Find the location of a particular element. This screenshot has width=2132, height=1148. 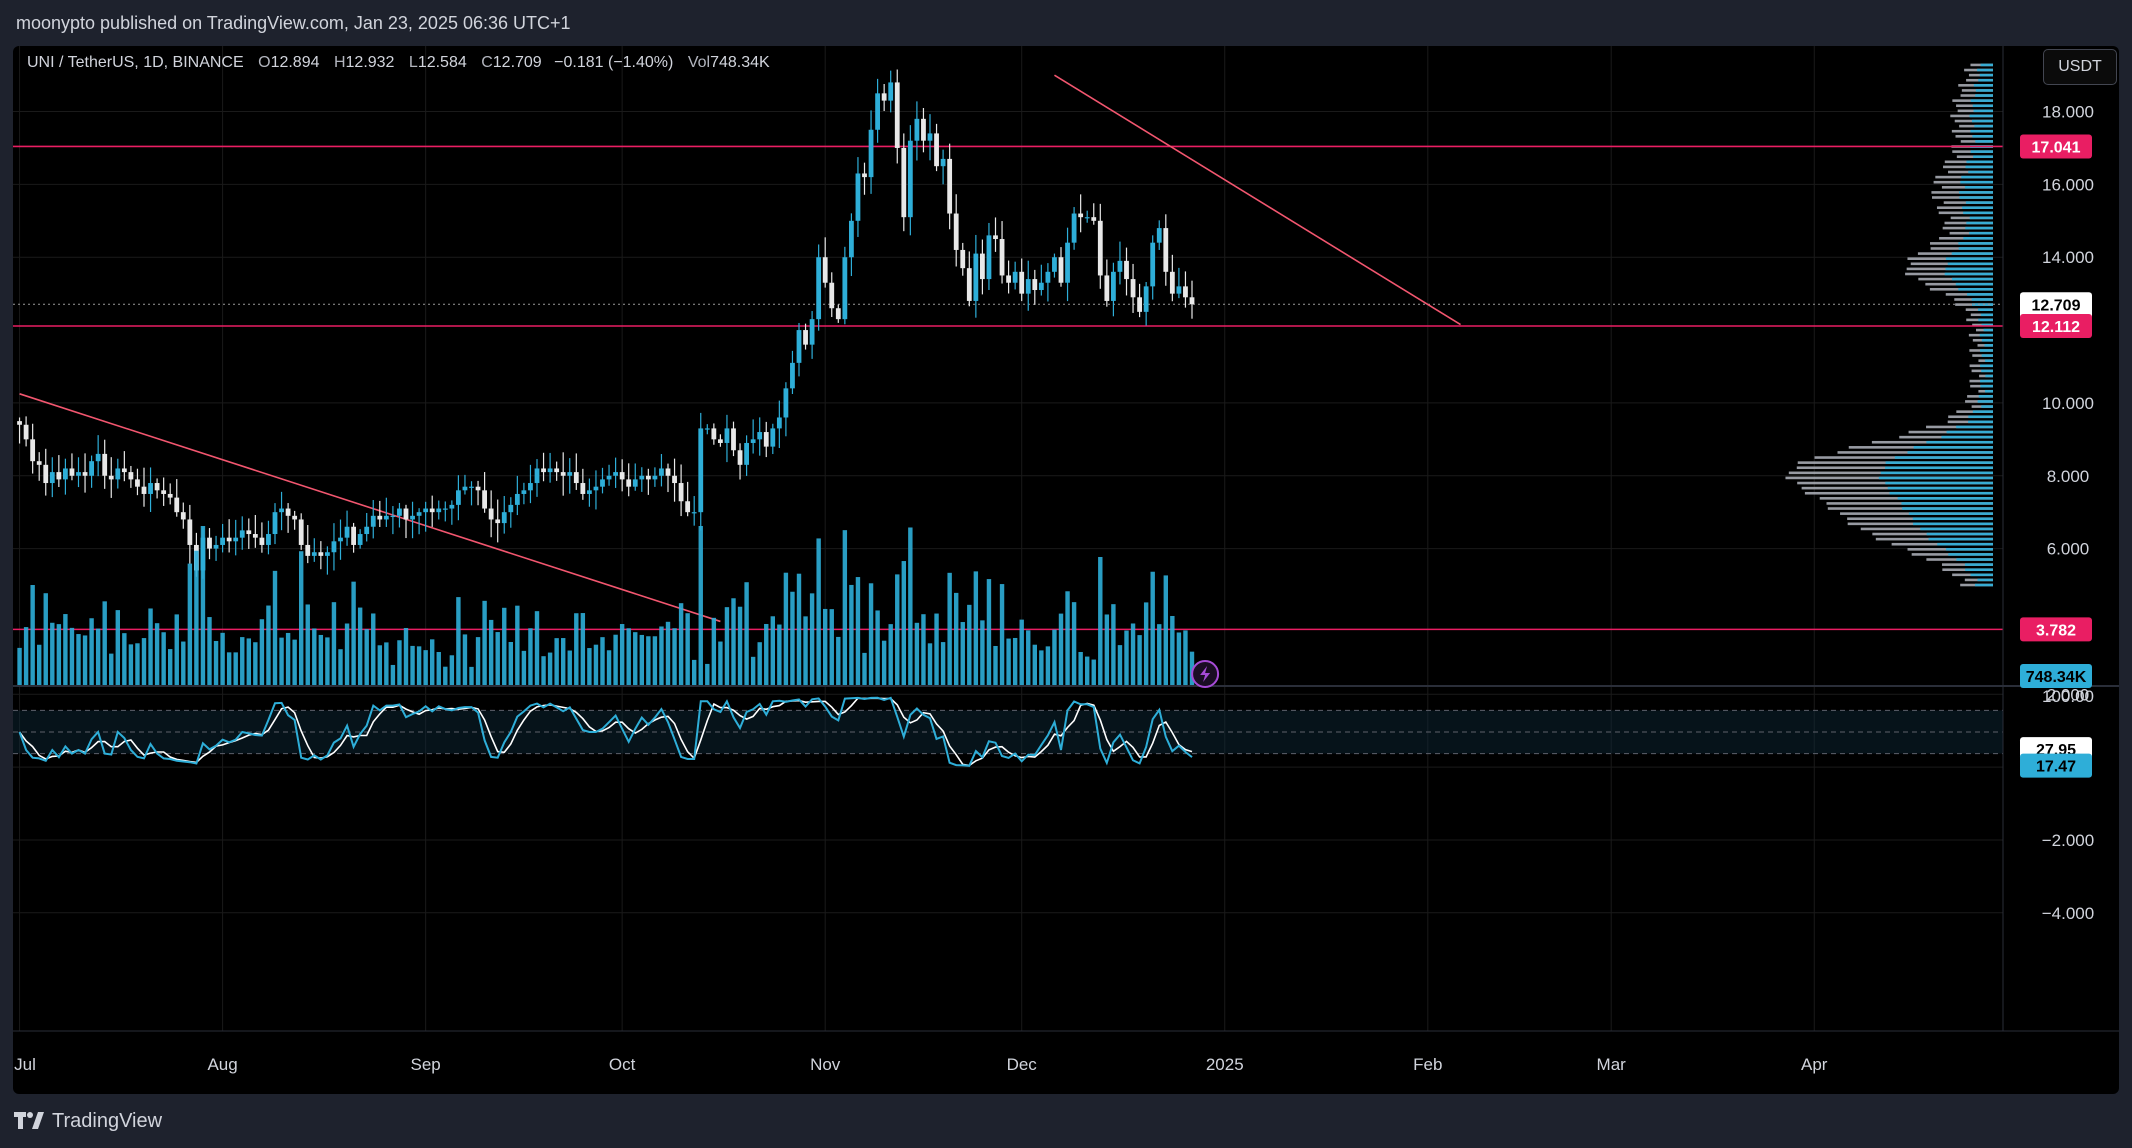

legend-symbol: UNI / TetherUS, 1D, BINANCE is located at coordinates (135, 62).